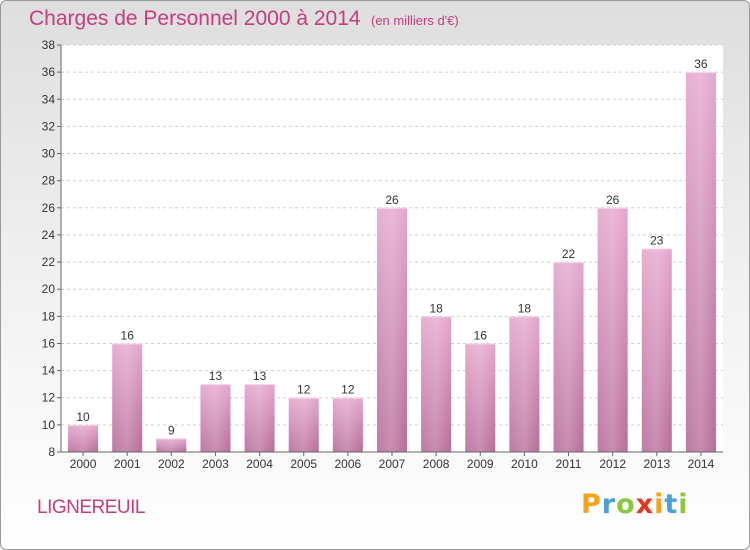 The width and height of the screenshot is (750, 550). What do you see at coordinates (612, 464) in the screenshot?
I see `x-tick-label: 2012` at bounding box center [612, 464].